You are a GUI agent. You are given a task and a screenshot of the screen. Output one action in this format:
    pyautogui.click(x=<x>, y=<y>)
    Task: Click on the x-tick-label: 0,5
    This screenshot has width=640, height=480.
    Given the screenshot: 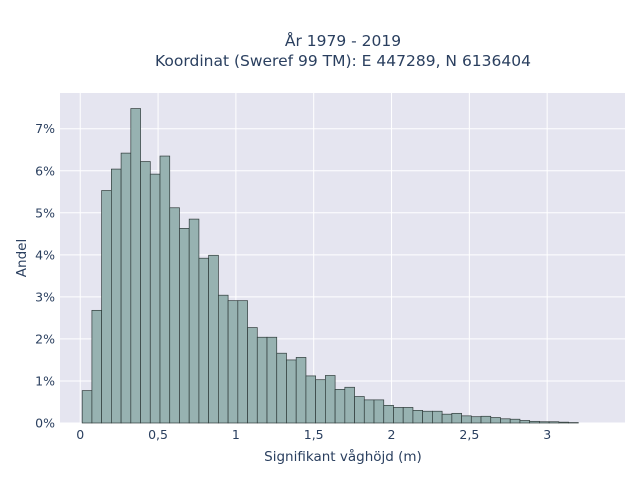 What is the action you would take?
    pyautogui.click(x=158, y=434)
    